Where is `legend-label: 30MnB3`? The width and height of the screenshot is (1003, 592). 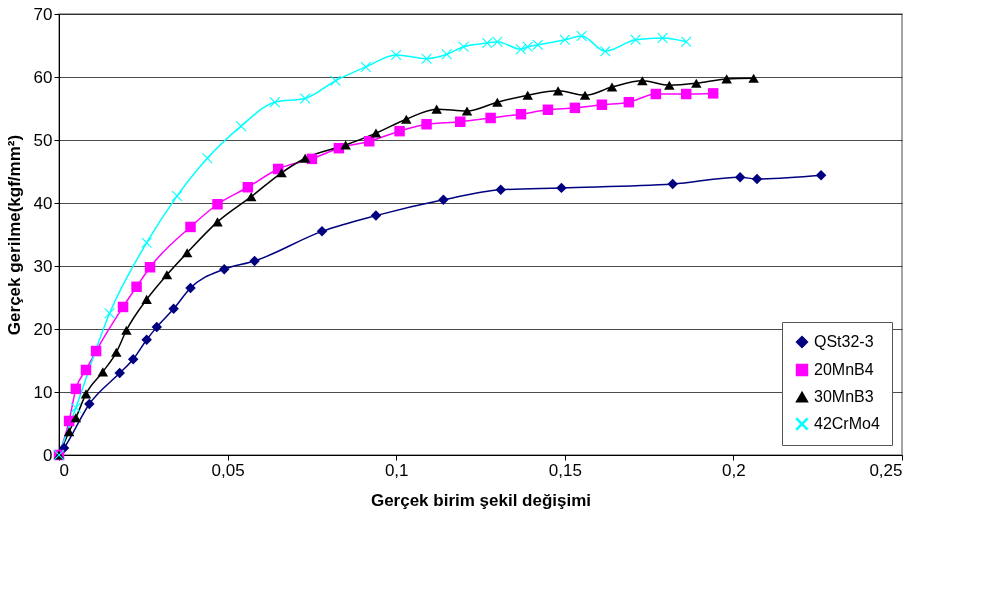 legend-label: 30MnB3 is located at coordinates (844, 396).